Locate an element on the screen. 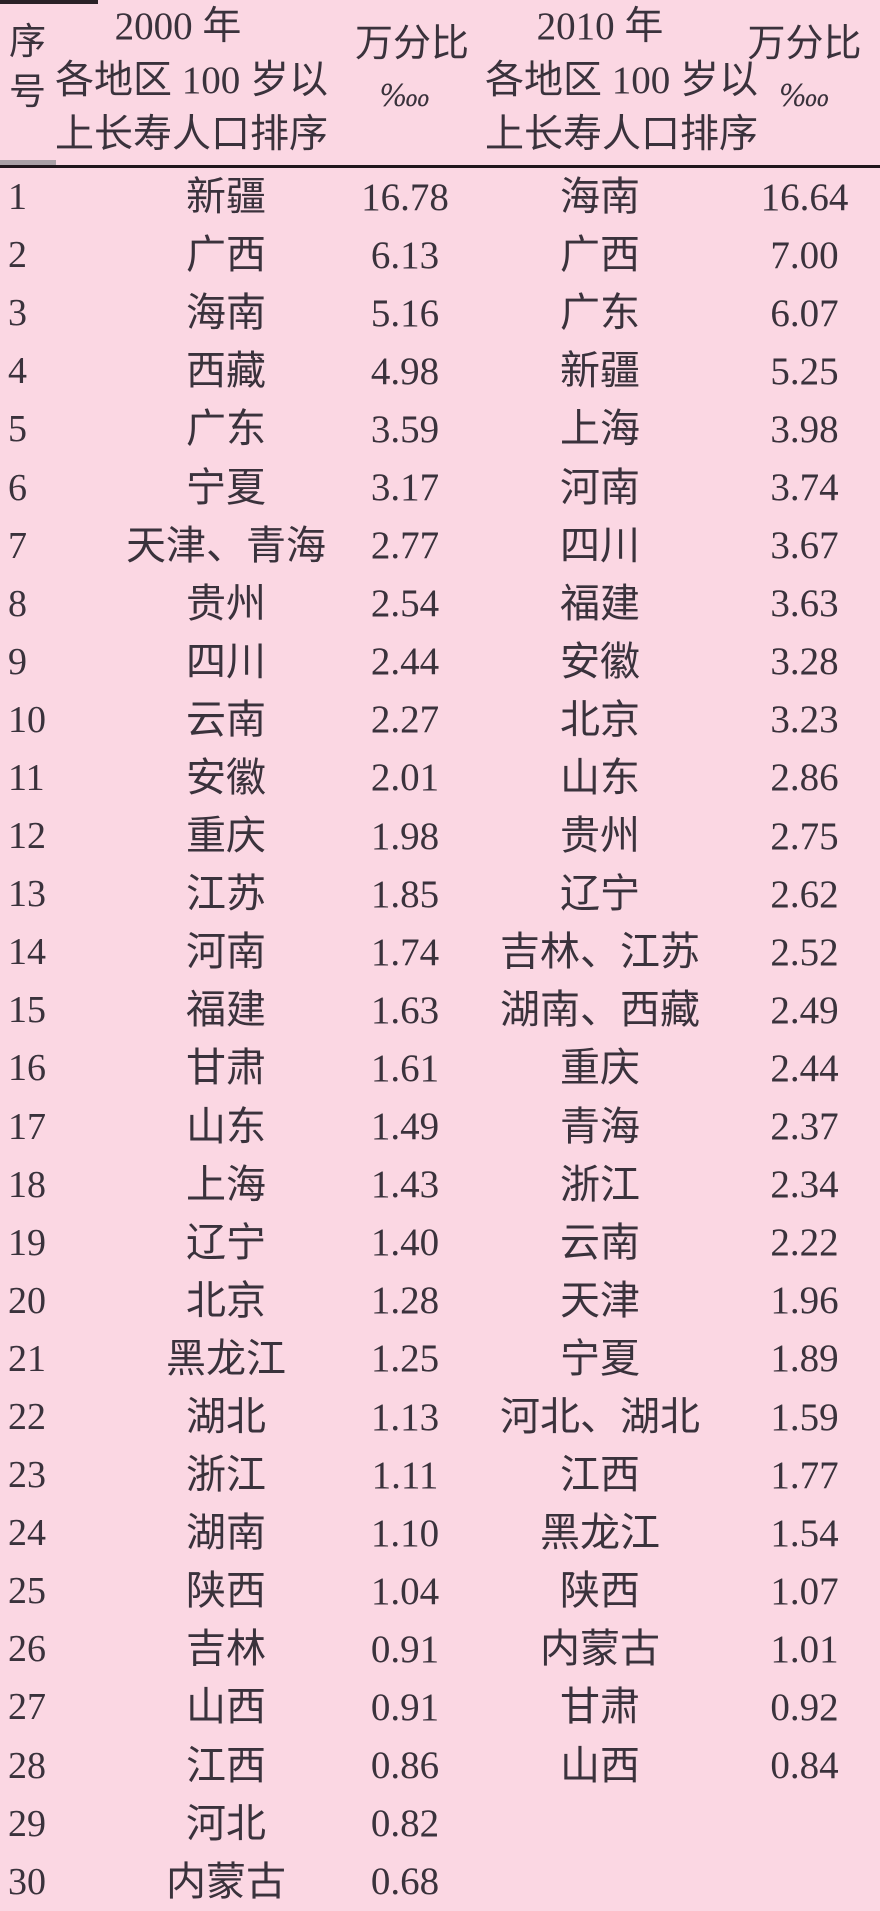 The width and height of the screenshot is (880, 1911). province-2010-cell: 山西 is located at coordinates (600, 1765).